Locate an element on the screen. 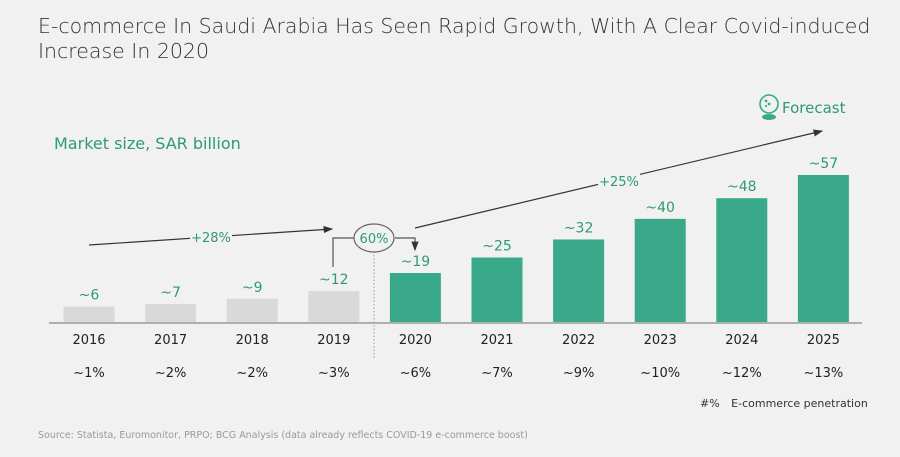 This screenshot has width=900, height=457. forecast-badge: Forecast is located at coordinates (801, 108).